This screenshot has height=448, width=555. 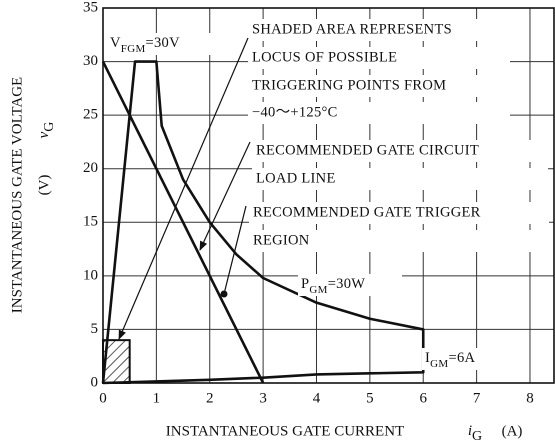 I want to click on pgm-label: PGM=30W, so click(x=333, y=285).